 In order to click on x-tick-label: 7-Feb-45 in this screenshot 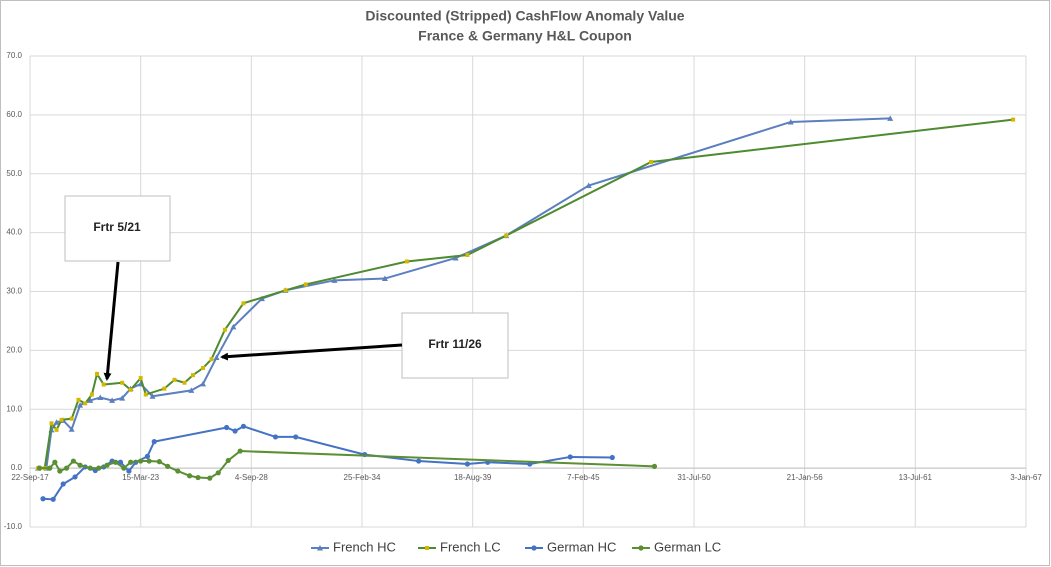, I will do `click(583, 477)`.